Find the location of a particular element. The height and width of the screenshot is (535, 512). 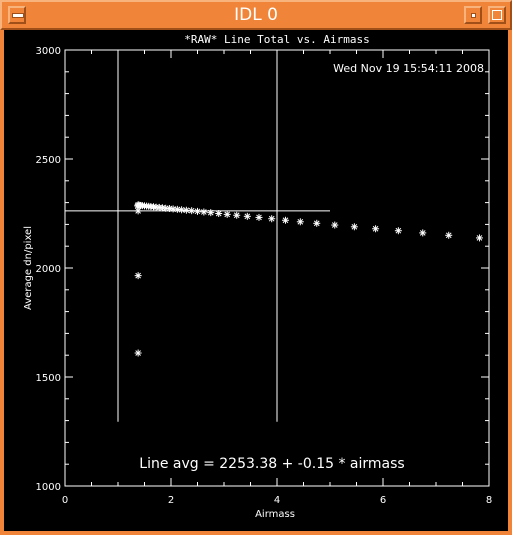

minimize-icon is located at coordinates (473, 15).